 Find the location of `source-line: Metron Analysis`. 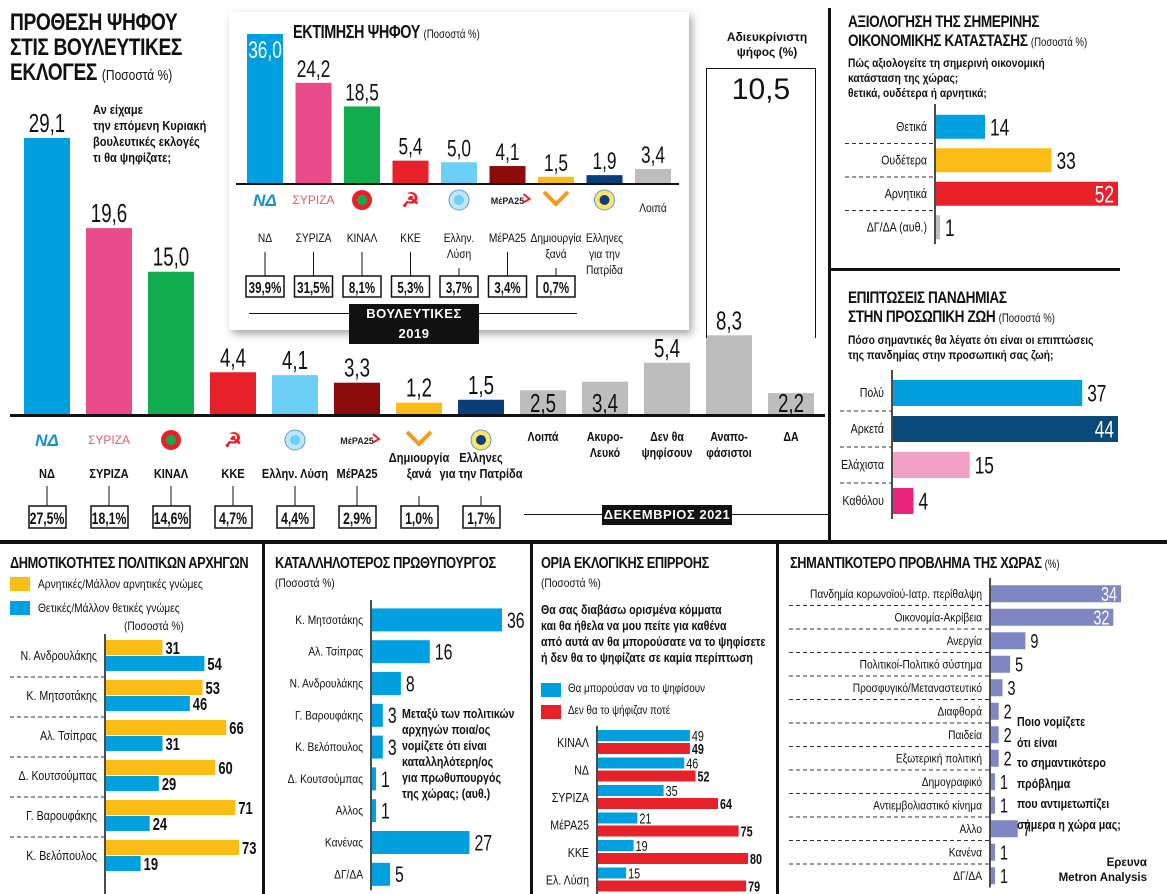

source-line: Metron Analysis is located at coordinates (1102, 878).